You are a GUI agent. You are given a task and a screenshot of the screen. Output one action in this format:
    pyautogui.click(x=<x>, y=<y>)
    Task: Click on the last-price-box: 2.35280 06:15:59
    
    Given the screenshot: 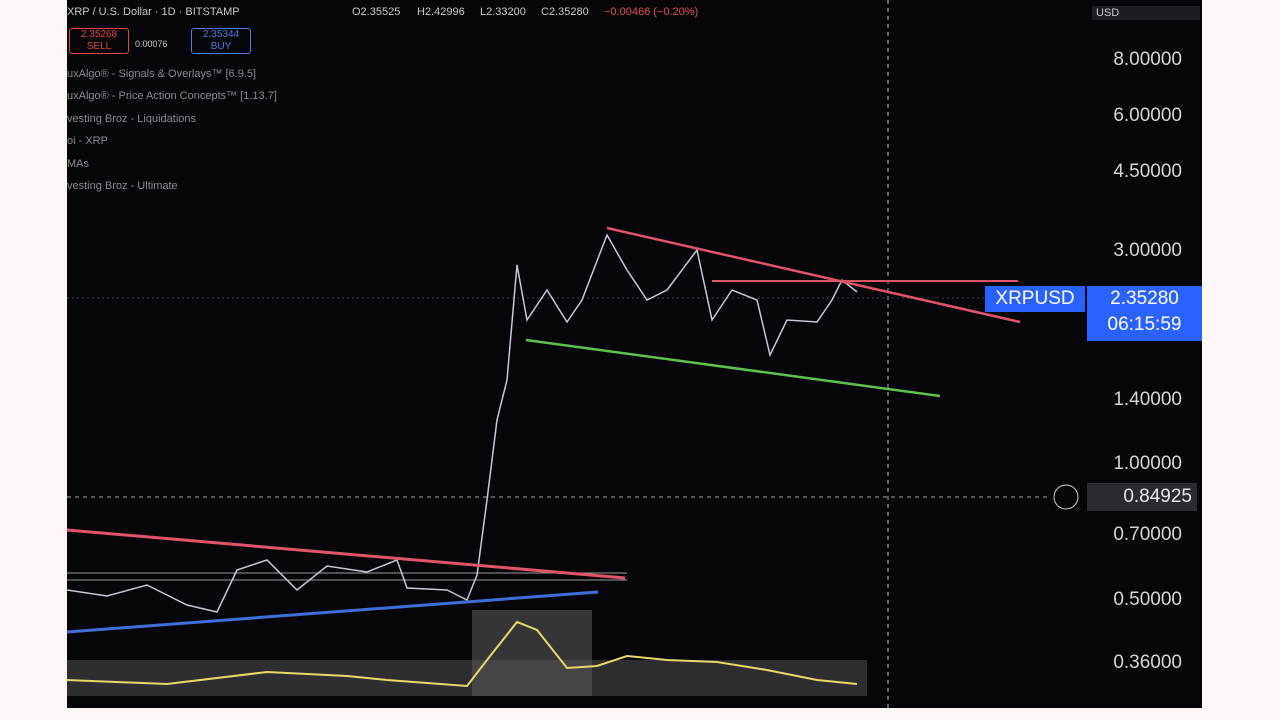 What is the action you would take?
    pyautogui.click(x=1144, y=313)
    